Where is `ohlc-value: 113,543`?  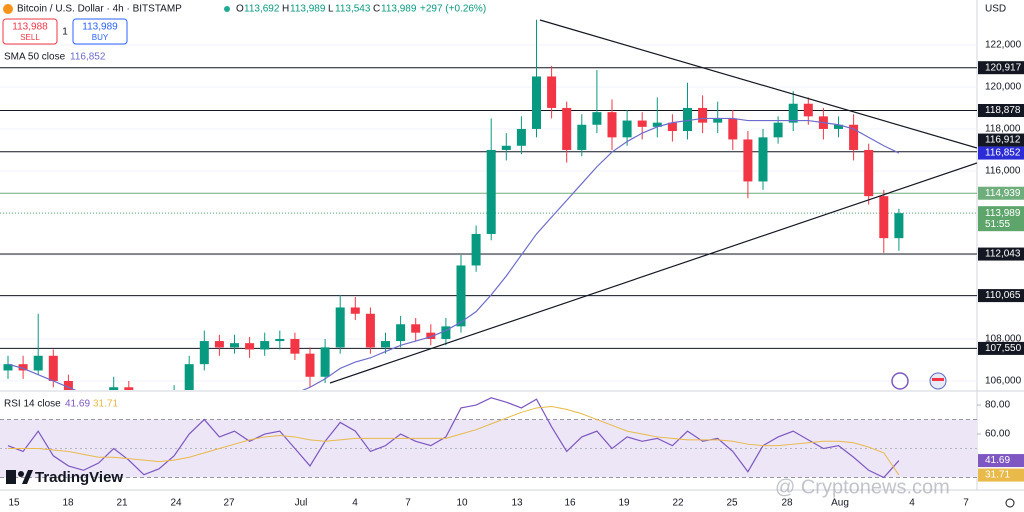
ohlc-value: 113,543 is located at coordinates (353, 9).